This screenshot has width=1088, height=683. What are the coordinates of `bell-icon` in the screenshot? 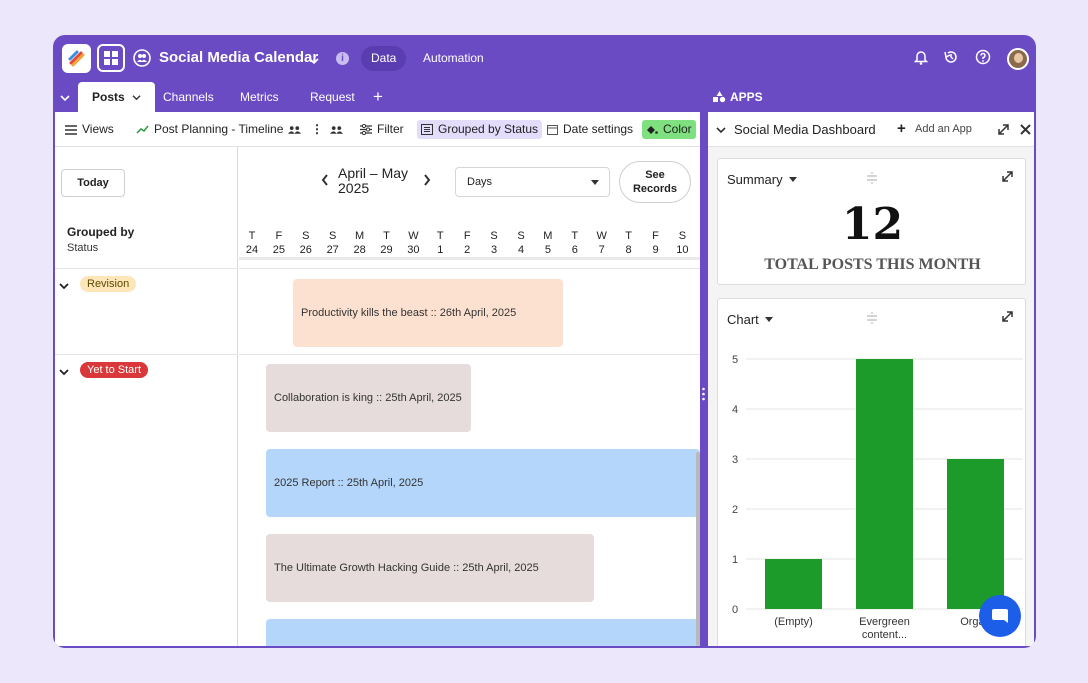 It's located at (921, 59).